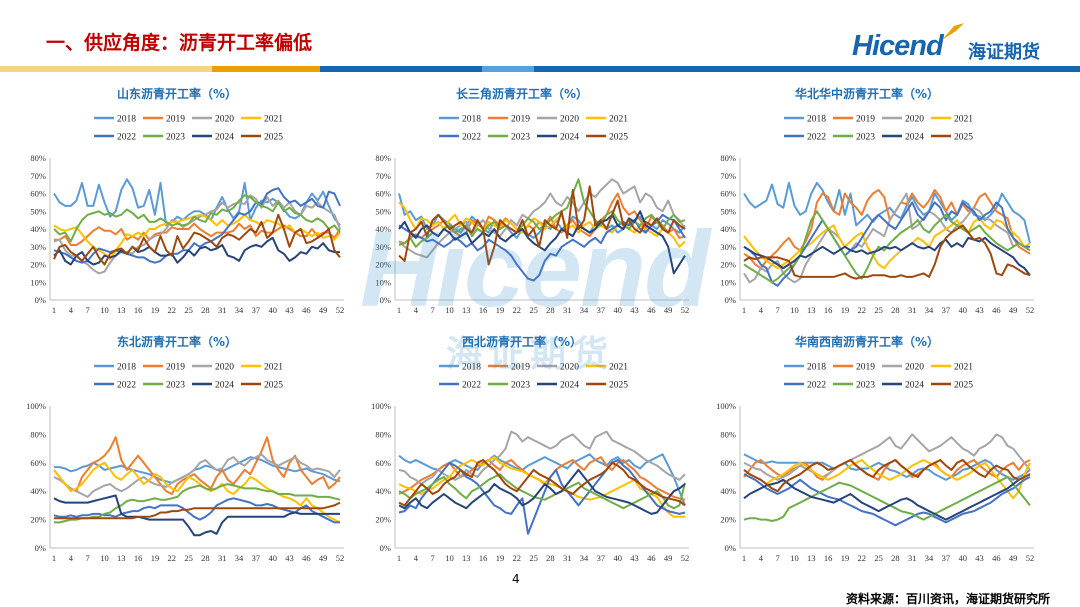  I want to click on legend-label-2023: 2023, so click(175, 138).